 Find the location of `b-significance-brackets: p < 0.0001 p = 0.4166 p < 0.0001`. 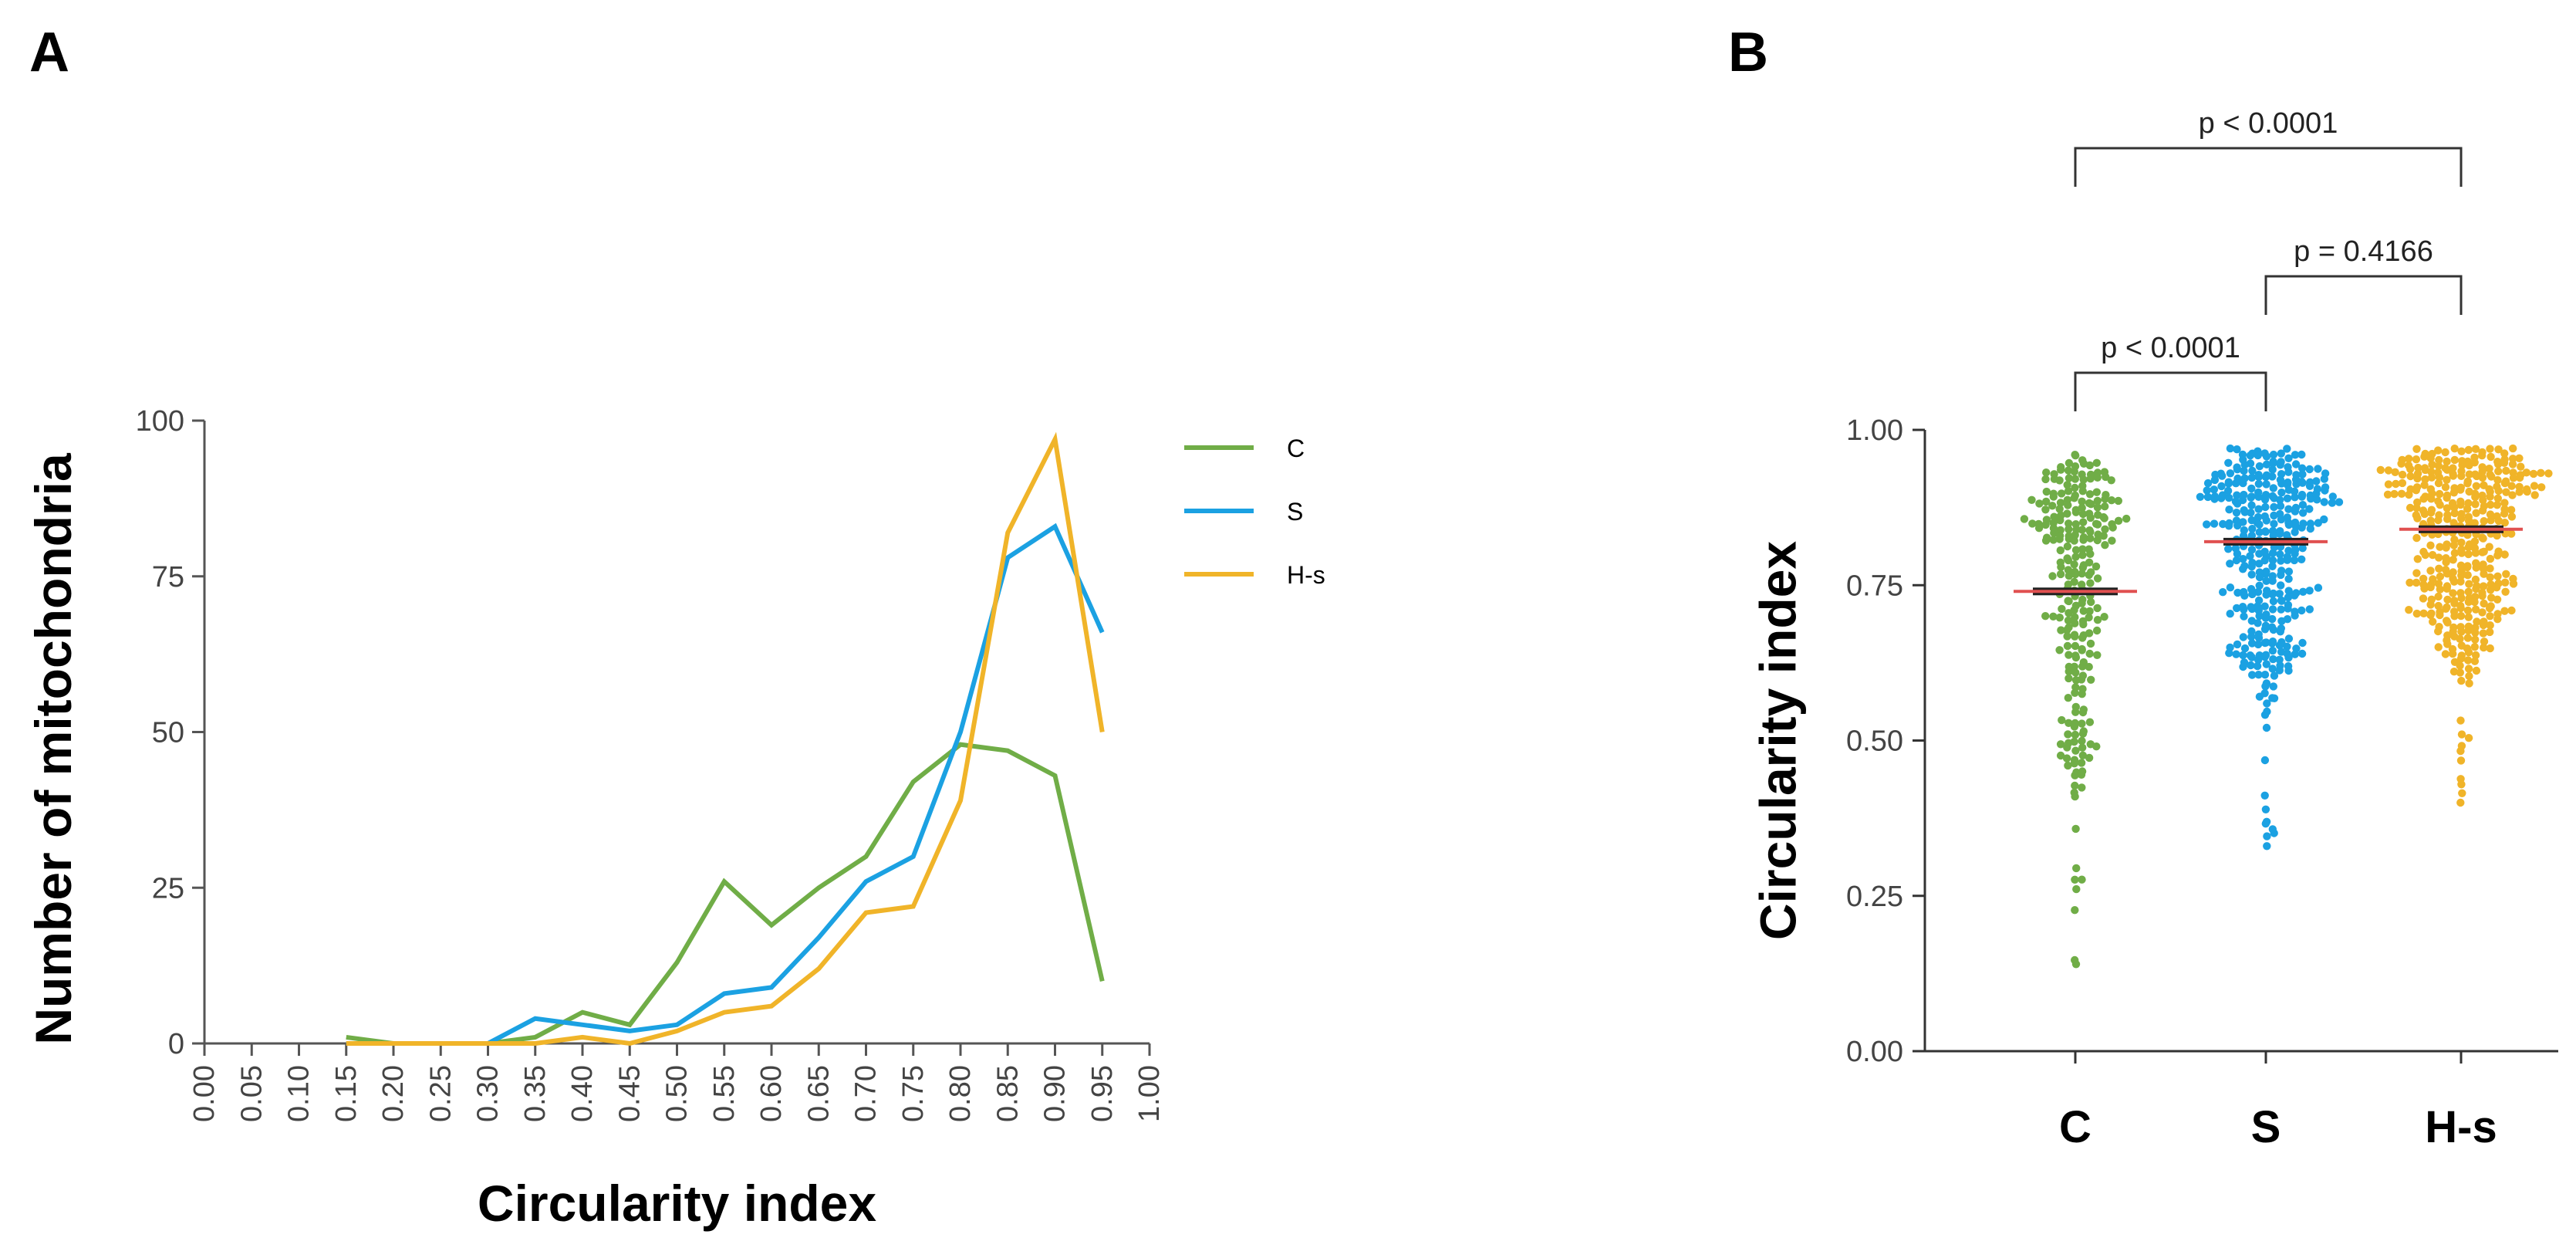

b-significance-brackets: p < 0.0001 p = 0.4166 p < 0.0001 is located at coordinates (2268, 259).